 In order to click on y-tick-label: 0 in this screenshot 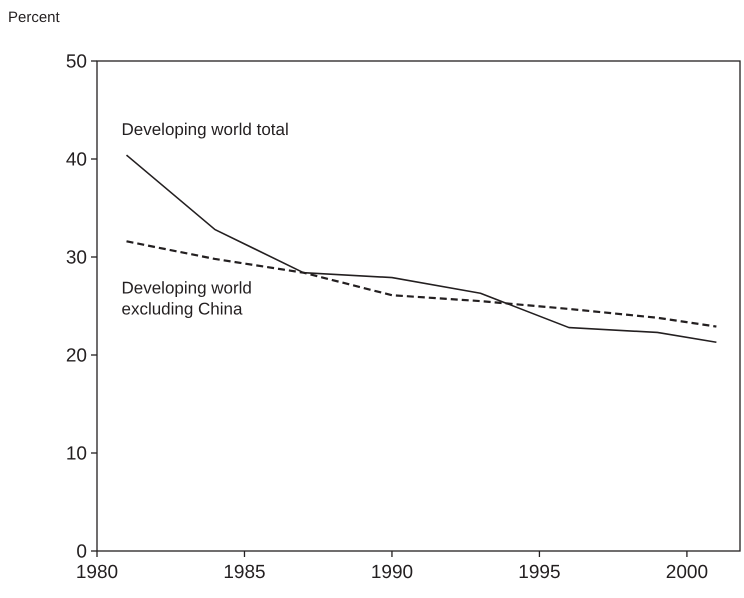, I will do `click(81, 552)`.